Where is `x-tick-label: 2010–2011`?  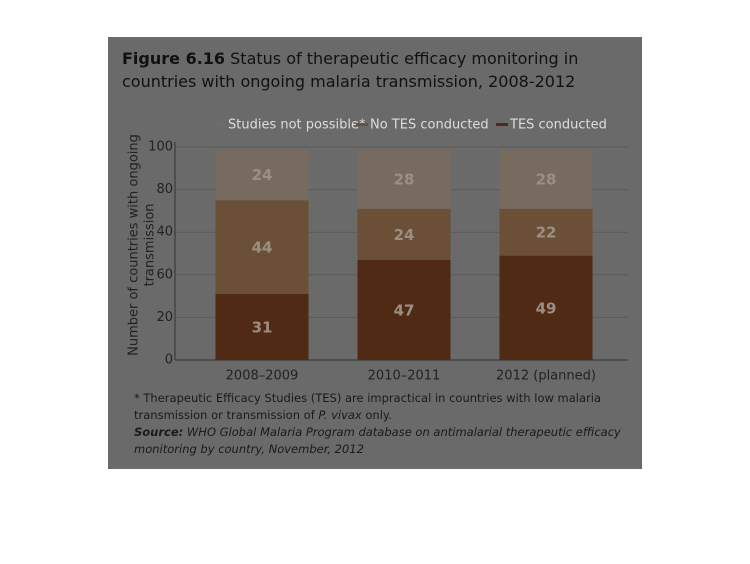
x-tick-label: 2010–2011 is located at coordinates (404, 376).